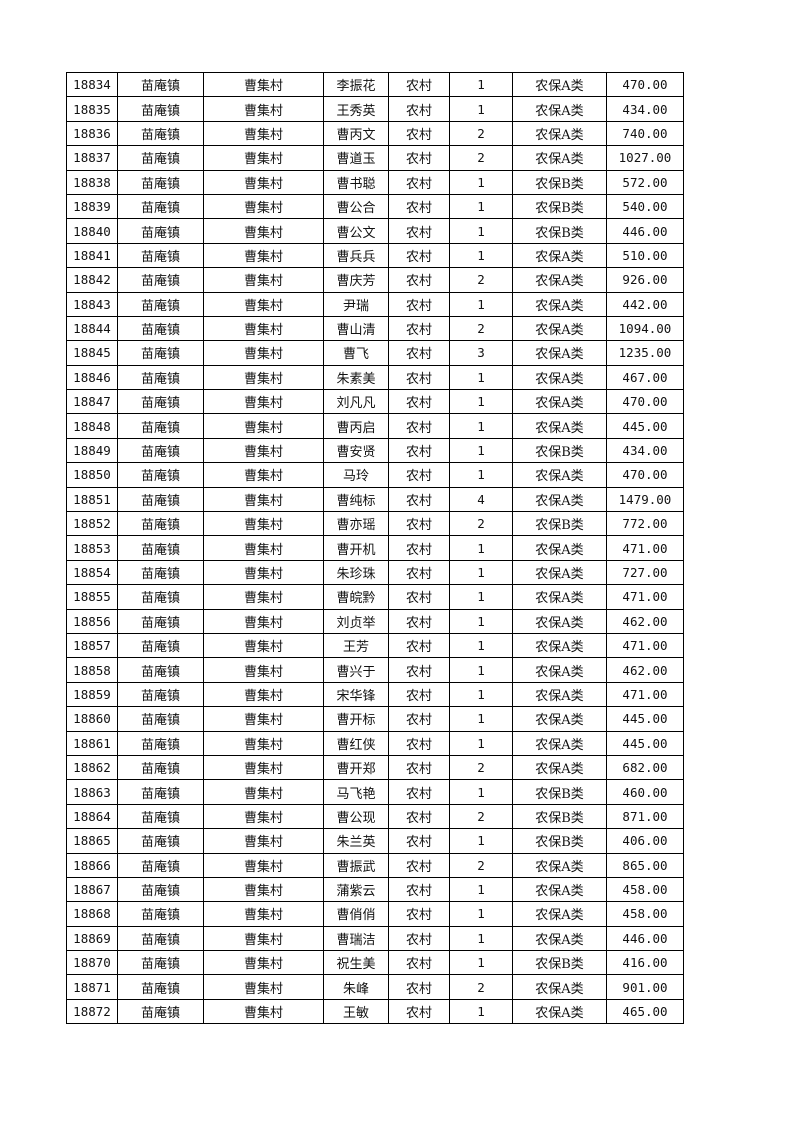 The height and width of the screenshot is (1122, 793). Describe the element at coordinates (92, 231) in the screenshot. I see `cell-record-id: 18840` at that location.